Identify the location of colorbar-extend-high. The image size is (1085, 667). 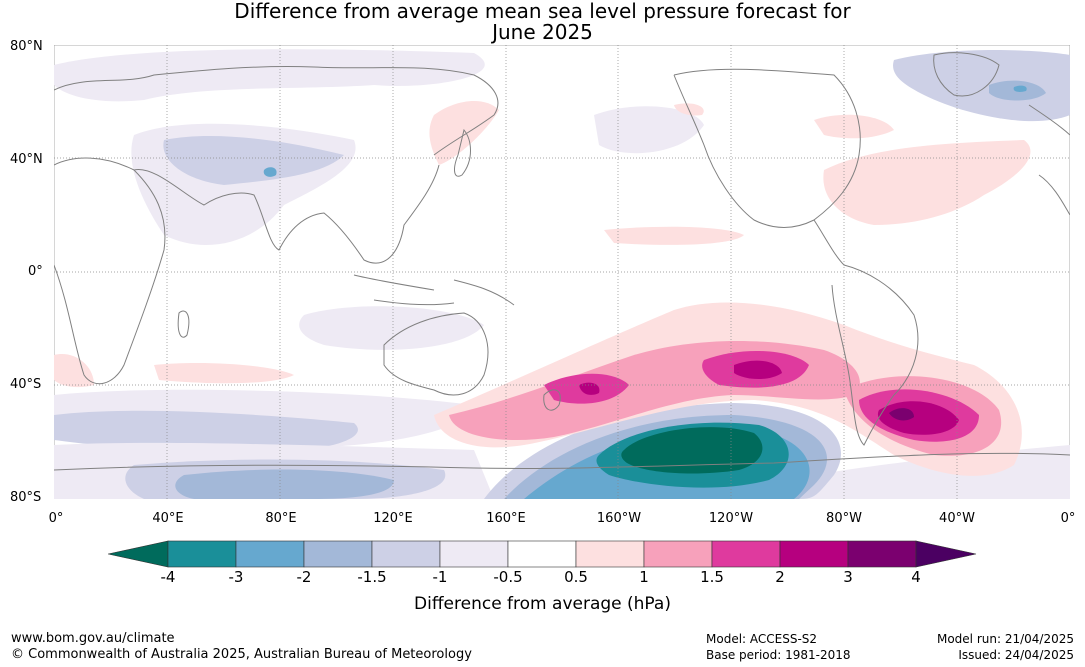
(946, 554).